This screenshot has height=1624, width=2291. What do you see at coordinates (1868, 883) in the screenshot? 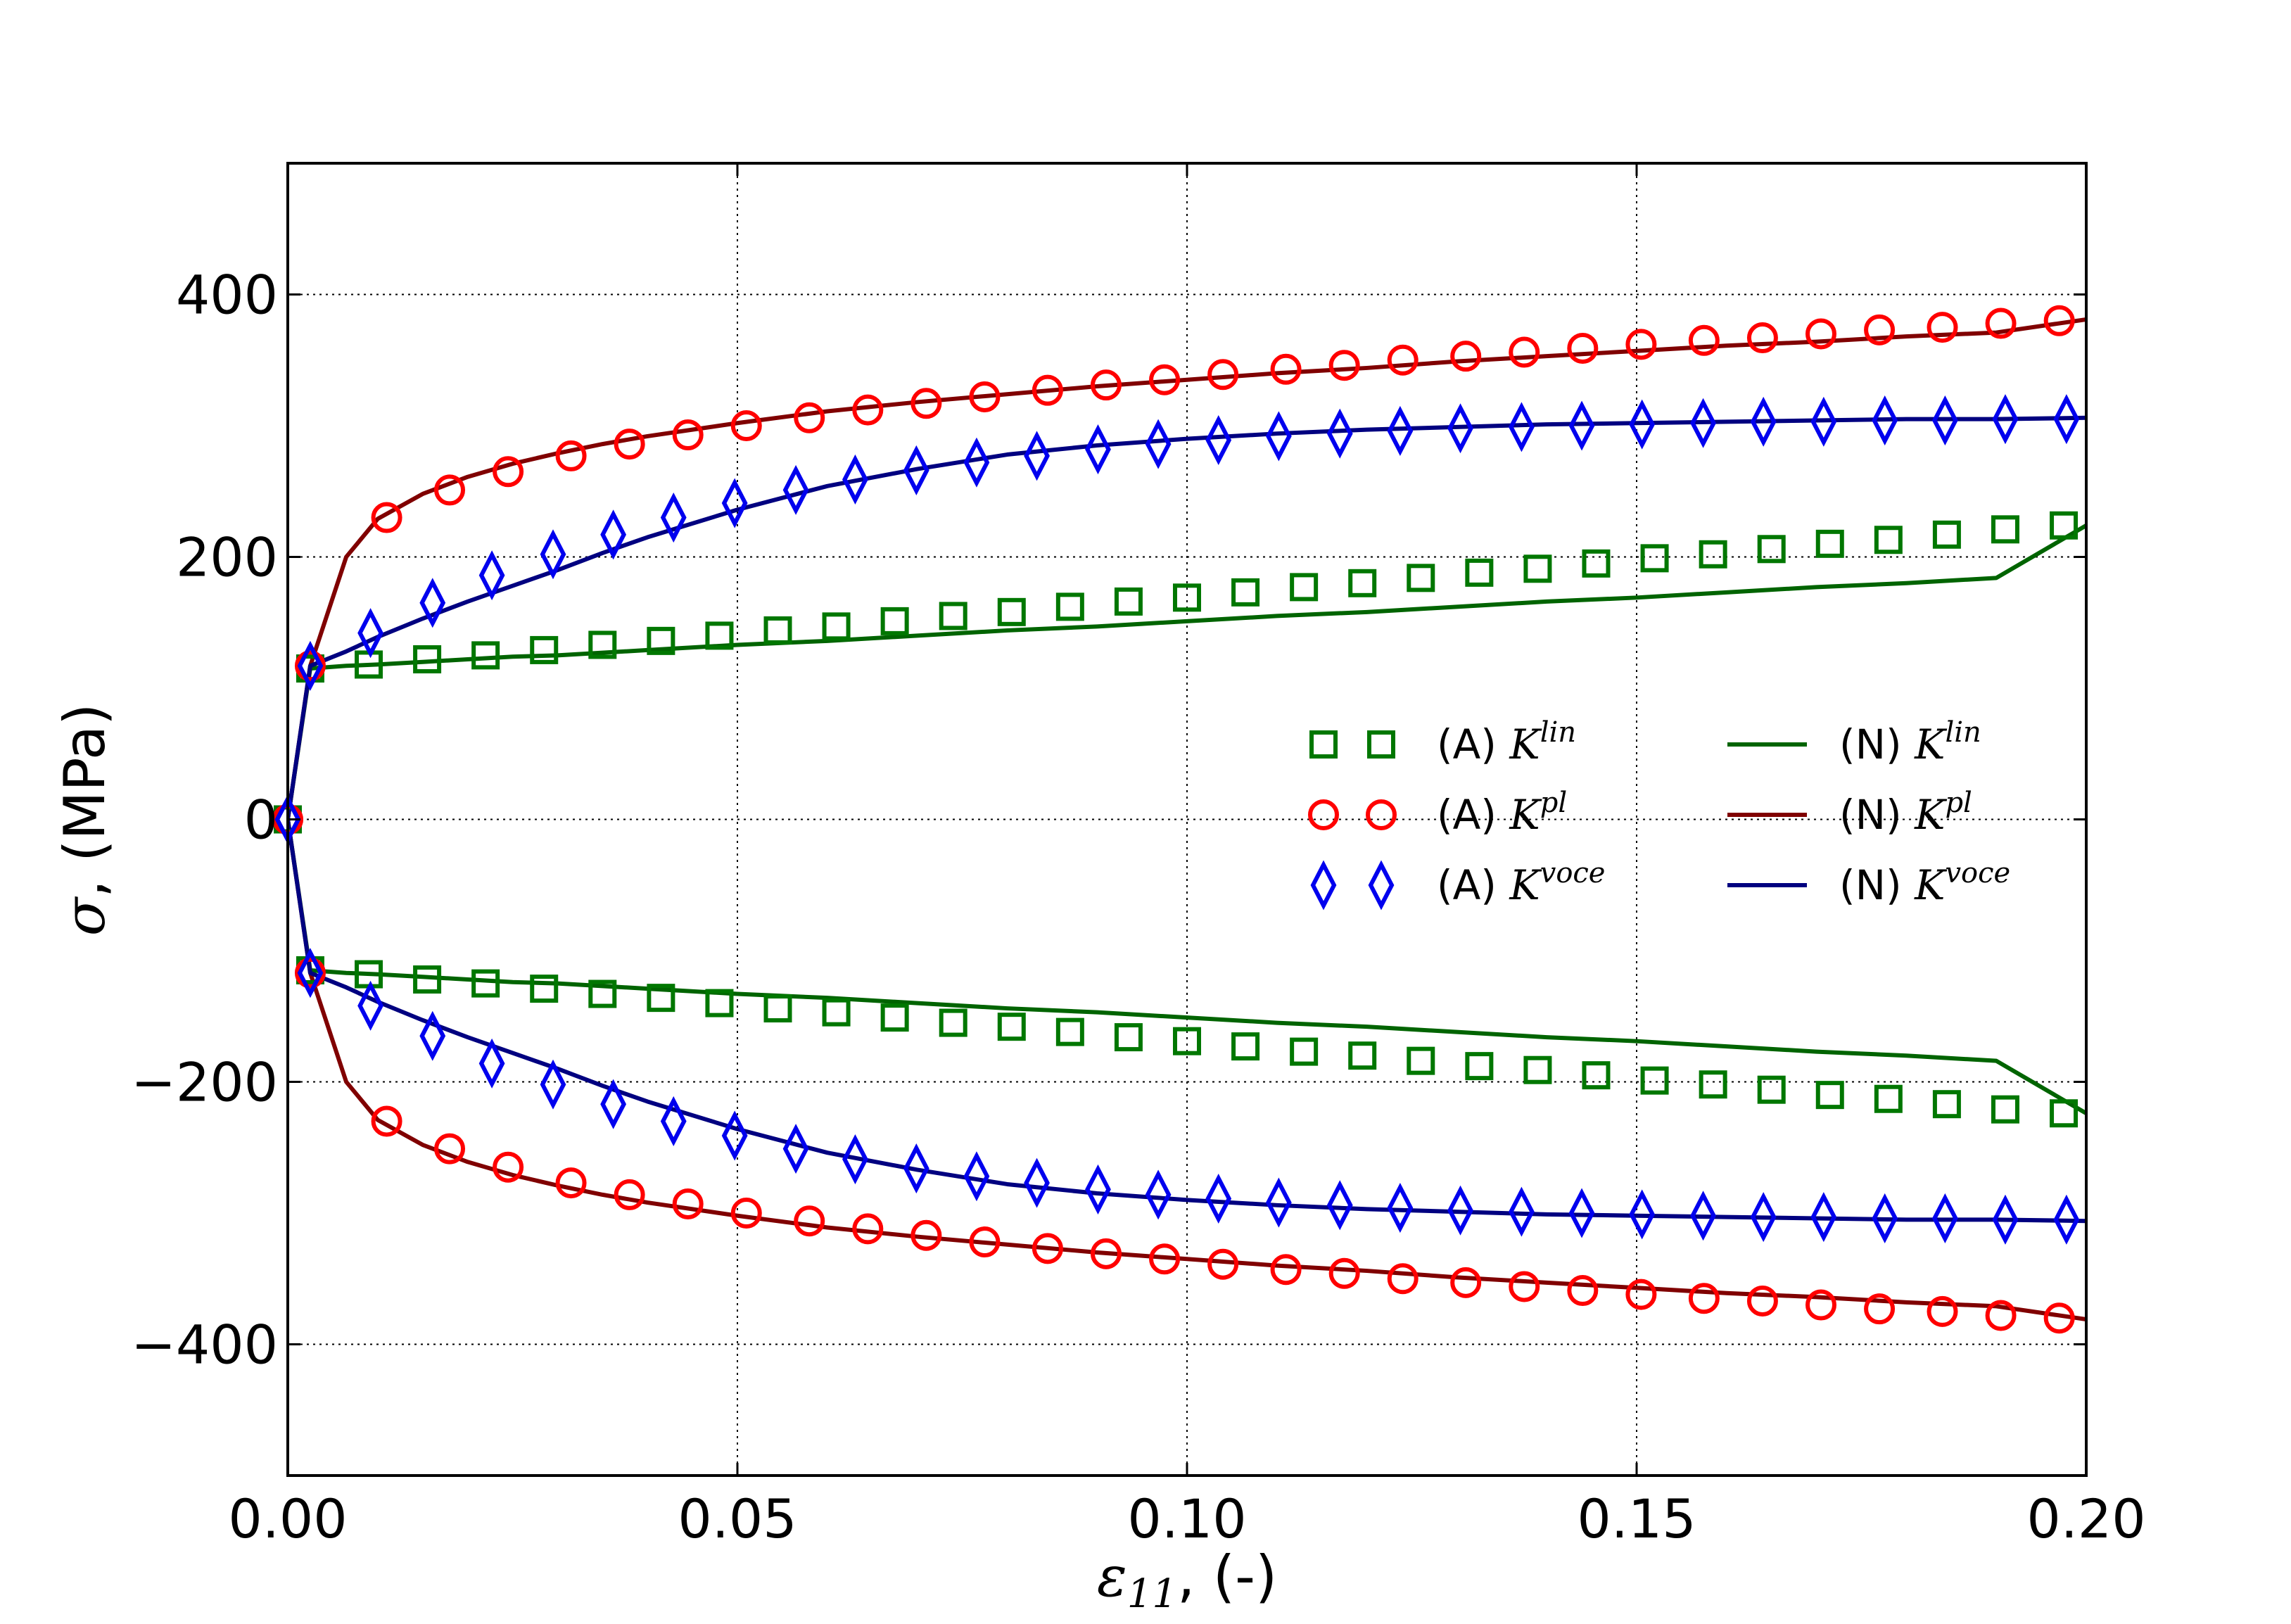
I see `legend-item-numerical-voce: (N) Kvoce` at bounding box center [1868, 883].